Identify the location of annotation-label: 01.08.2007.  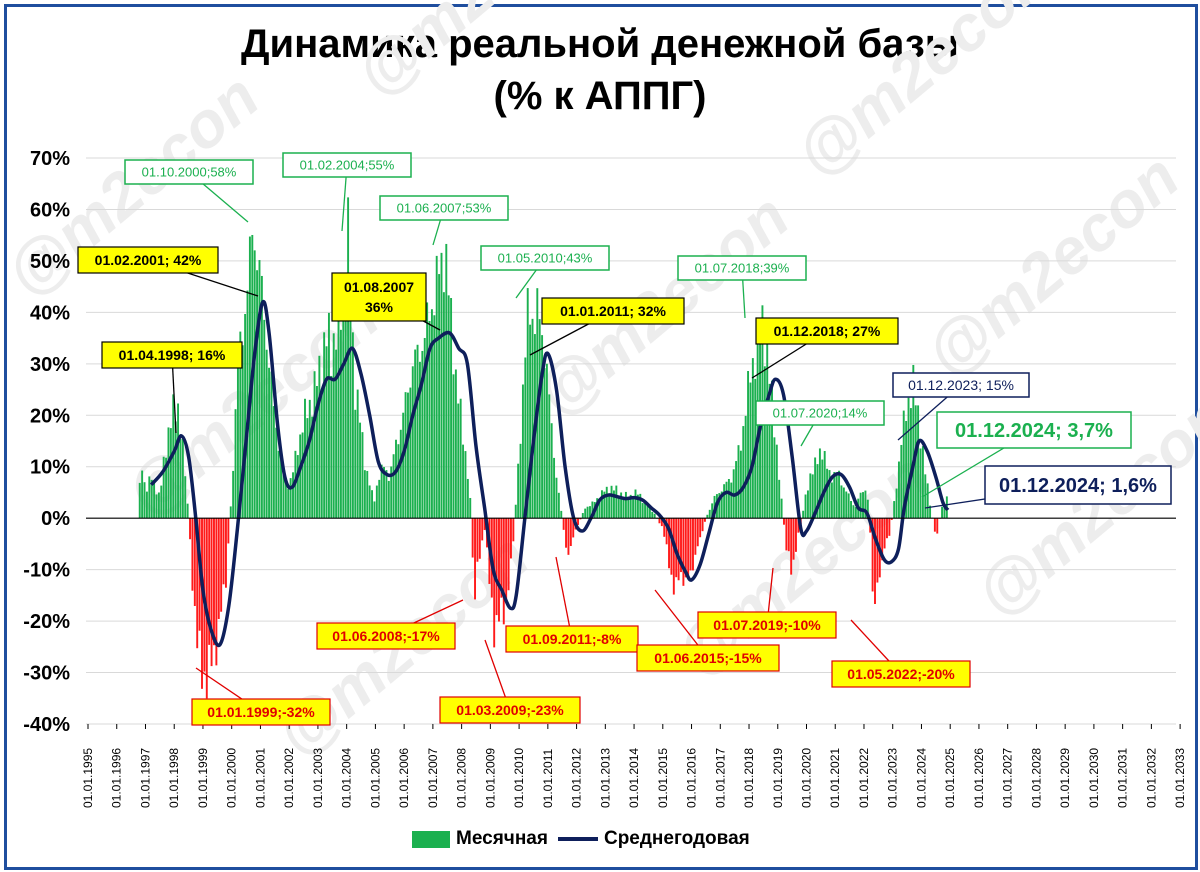
(379, 287).